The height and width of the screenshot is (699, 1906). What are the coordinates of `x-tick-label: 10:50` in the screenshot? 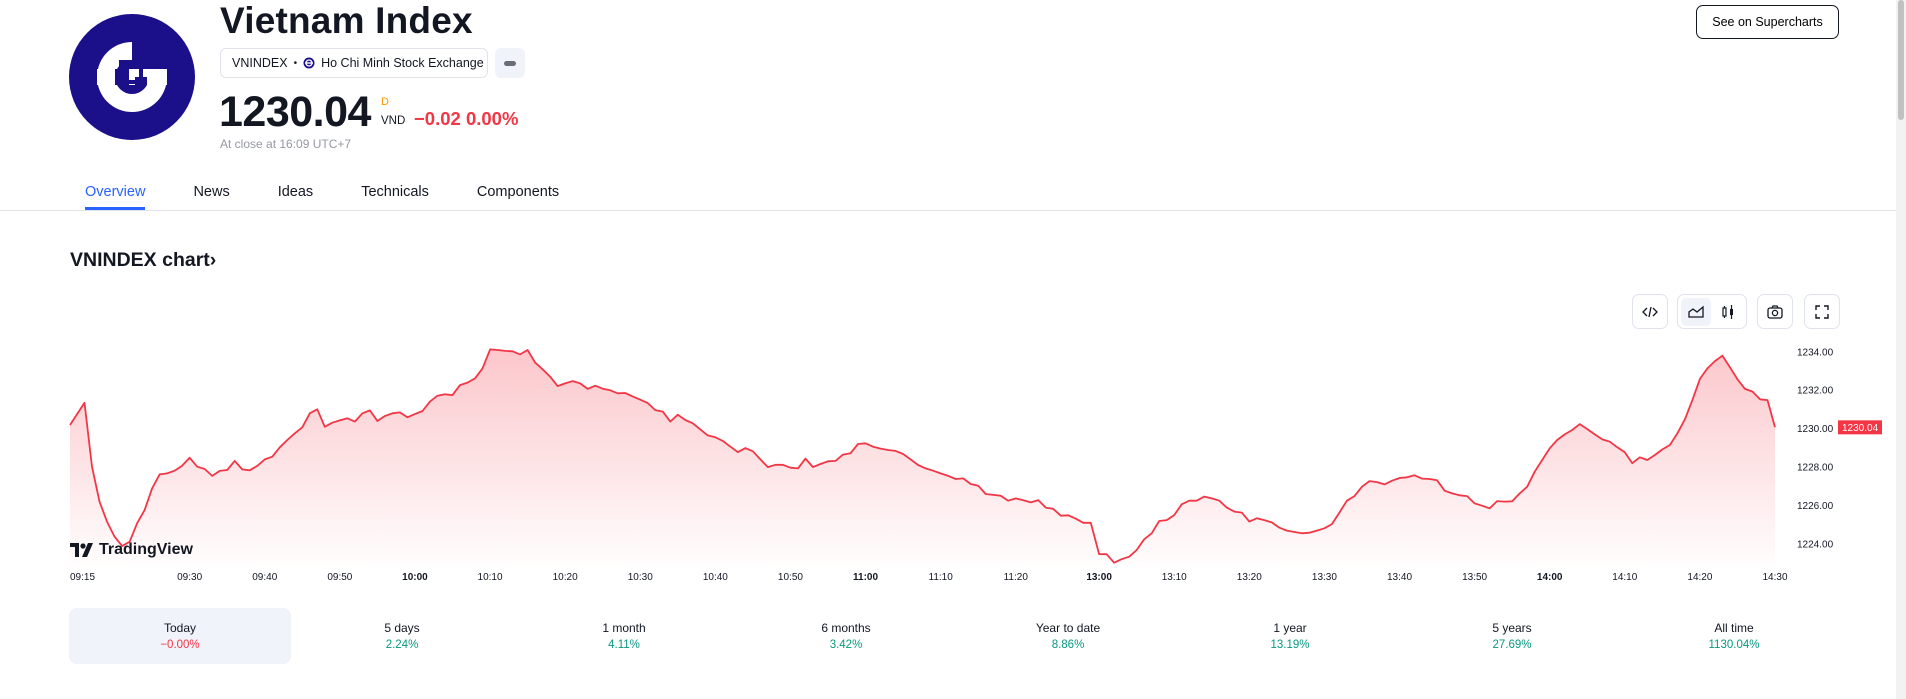 It's located at (790, 577).